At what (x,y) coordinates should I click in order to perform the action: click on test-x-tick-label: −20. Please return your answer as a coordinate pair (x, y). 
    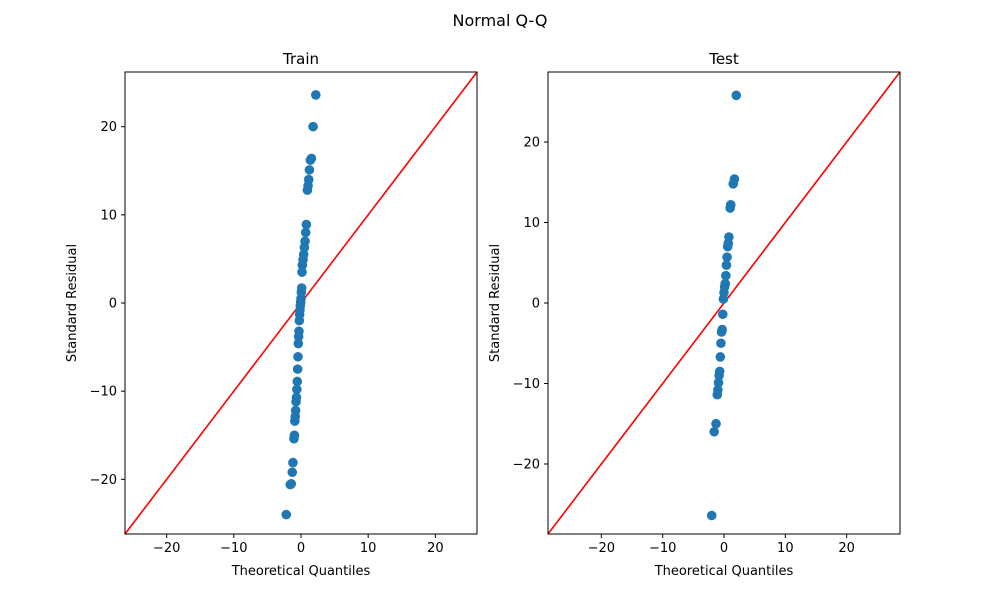
    Looking at the image, I should click on (601, 548).